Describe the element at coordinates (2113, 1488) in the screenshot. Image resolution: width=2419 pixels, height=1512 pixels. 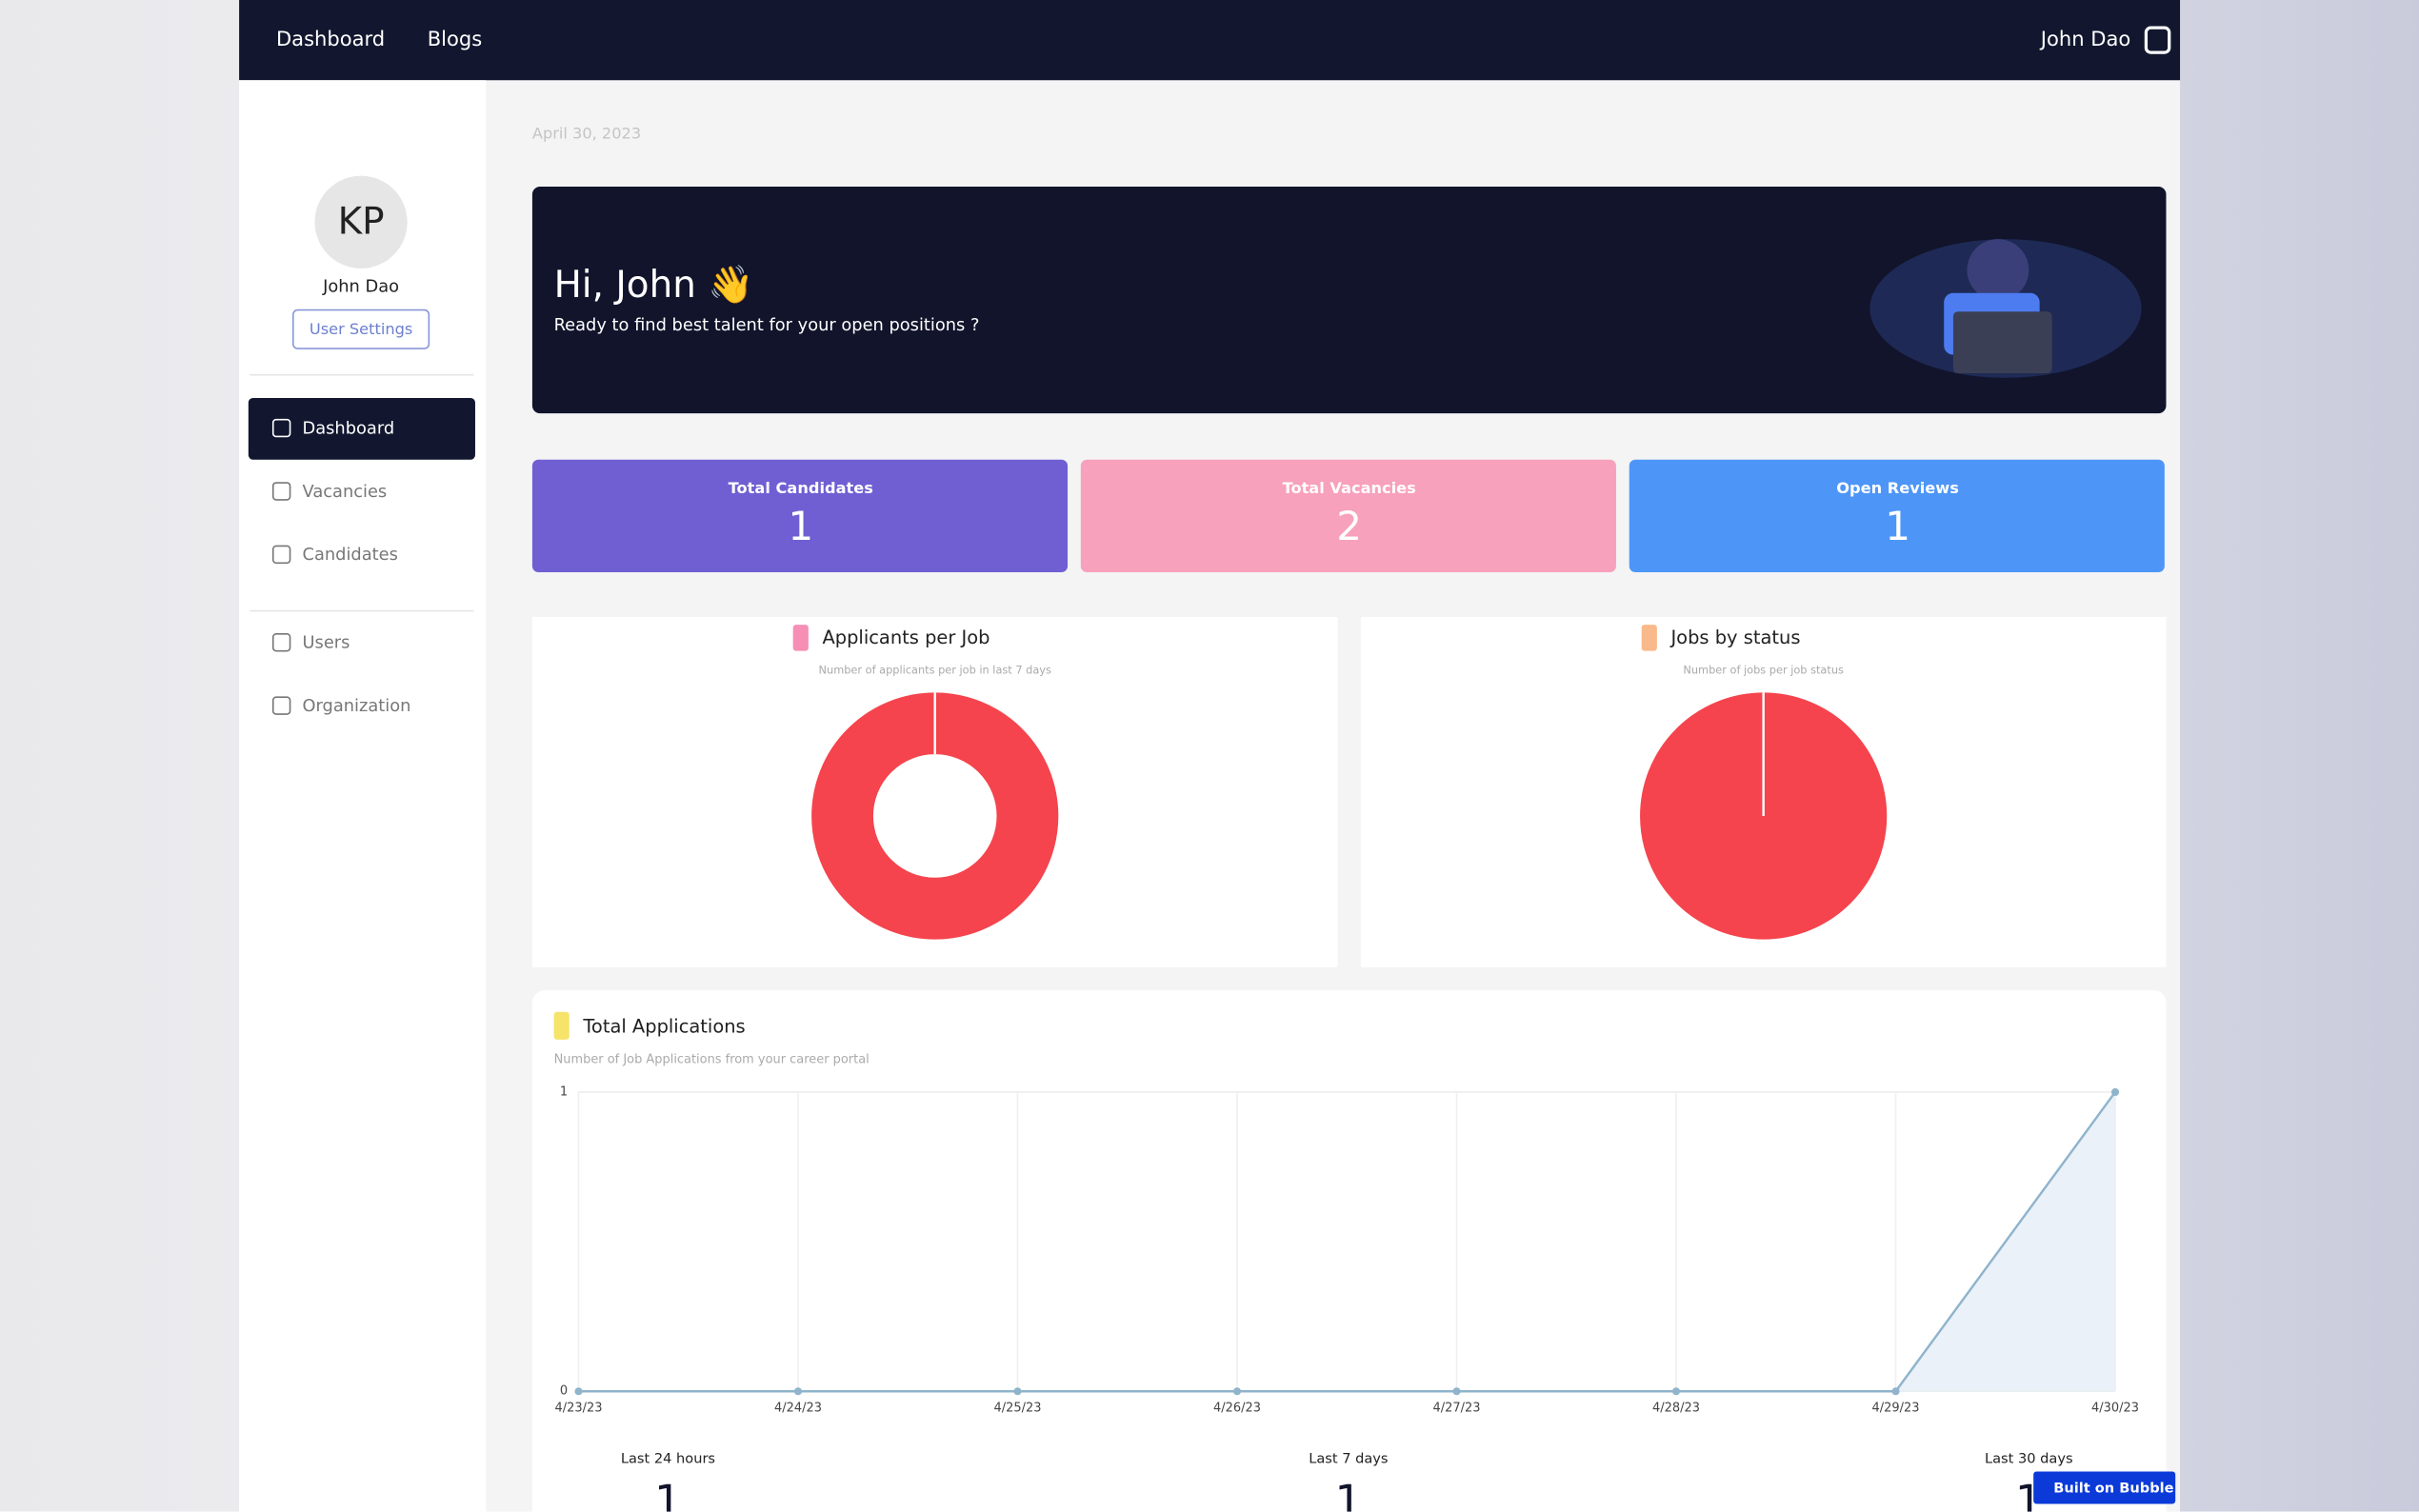
I see `badge-label: Built on Bubble` at that location.